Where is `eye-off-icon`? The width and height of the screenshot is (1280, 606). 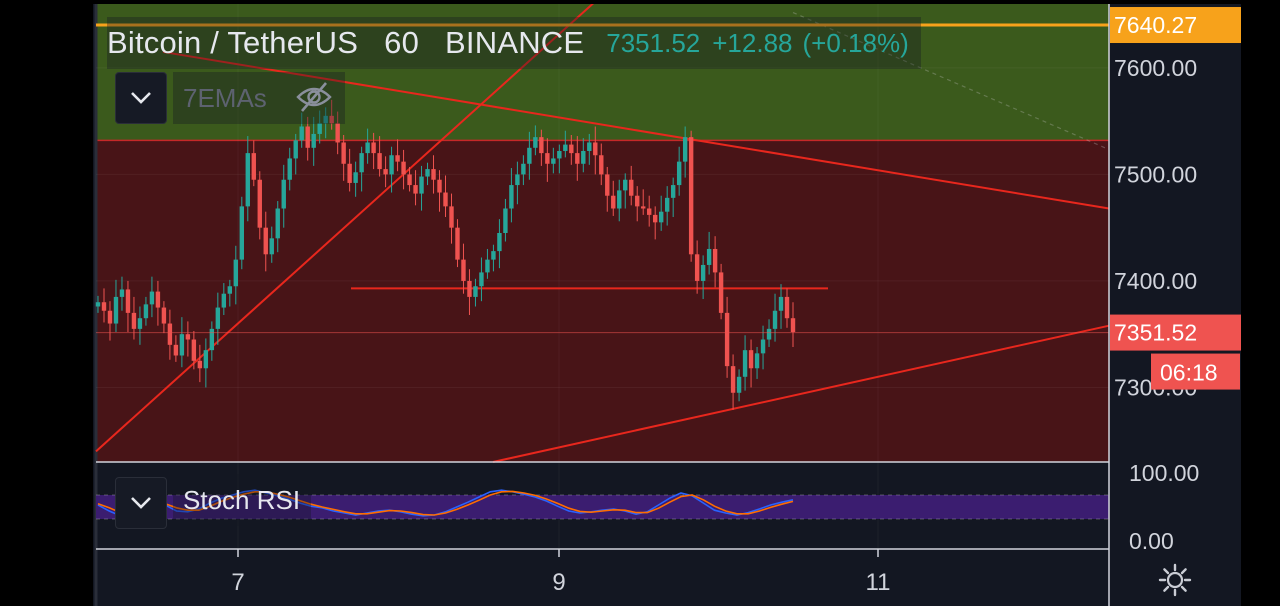
eye-off-icon is located at coordinates (314, 97).